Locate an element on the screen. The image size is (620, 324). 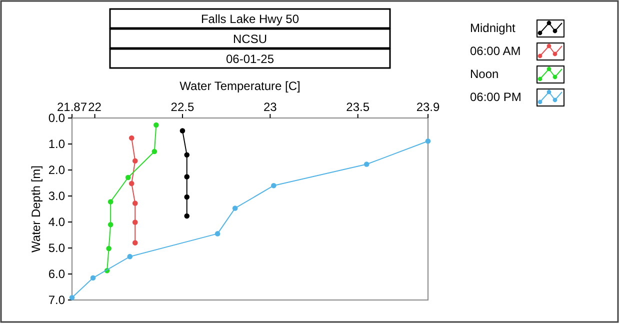
y-tick-label: 4.0 is located at coordinates (57, 221).